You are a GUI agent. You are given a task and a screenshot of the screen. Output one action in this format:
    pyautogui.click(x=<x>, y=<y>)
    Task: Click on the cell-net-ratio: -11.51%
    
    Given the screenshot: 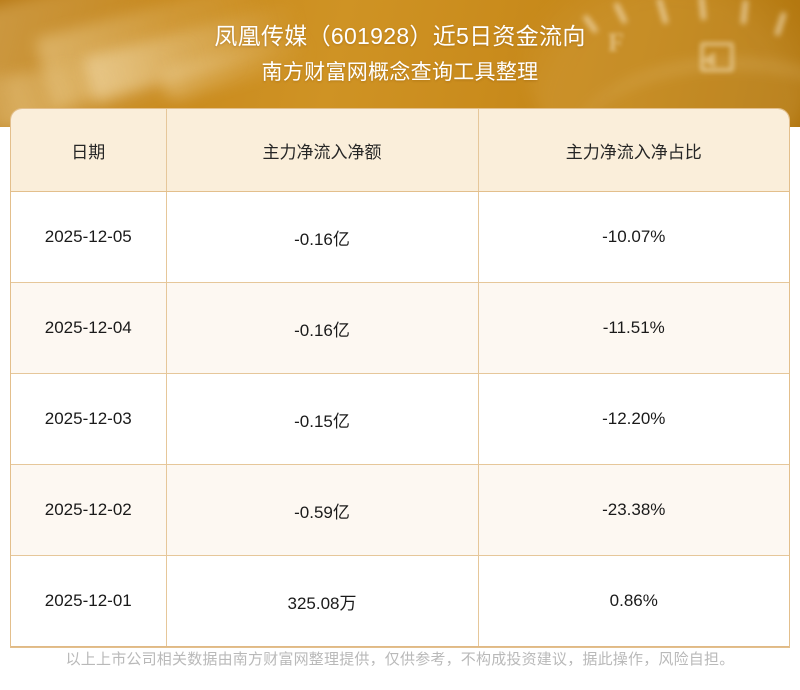 What is the action you would take?
    pyautogui.click(x=633, y=328)
    